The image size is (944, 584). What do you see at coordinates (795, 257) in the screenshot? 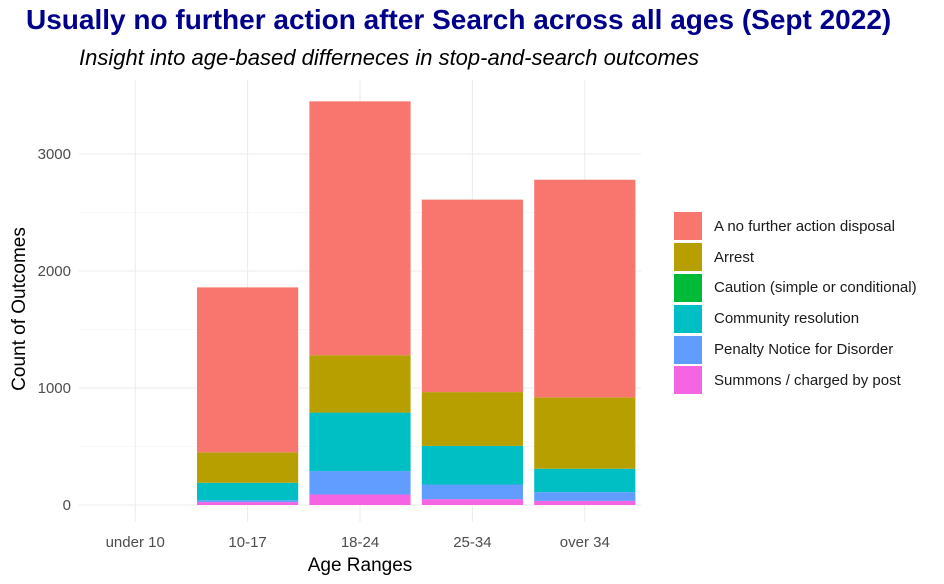
I see `legend-item: Arrest` at bounding box center [795, 257].